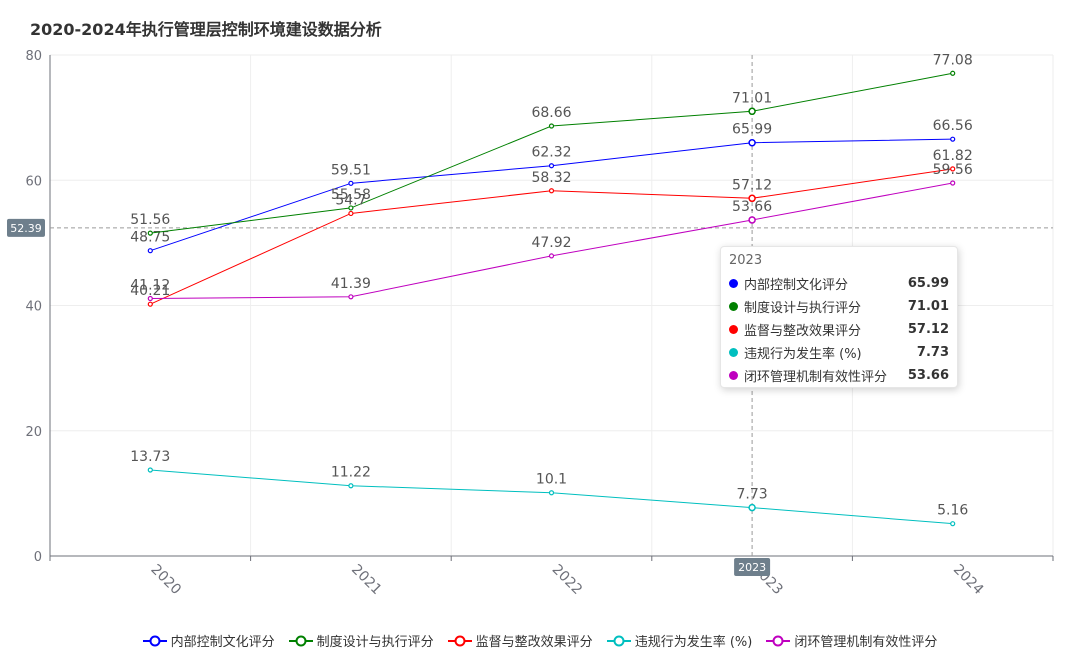  I want to click on data-label: 77.08, so click(953, 60).